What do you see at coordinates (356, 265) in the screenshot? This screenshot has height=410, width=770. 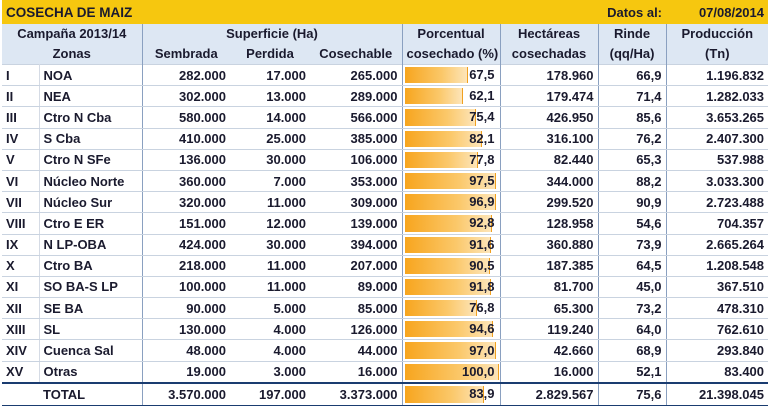 I see `cosechable-cell: 207.000` at bounding box center [356, 265].